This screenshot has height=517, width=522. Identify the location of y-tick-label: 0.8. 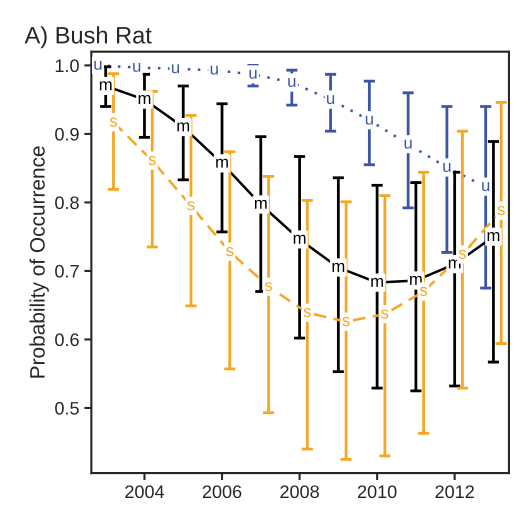
(67, 203).